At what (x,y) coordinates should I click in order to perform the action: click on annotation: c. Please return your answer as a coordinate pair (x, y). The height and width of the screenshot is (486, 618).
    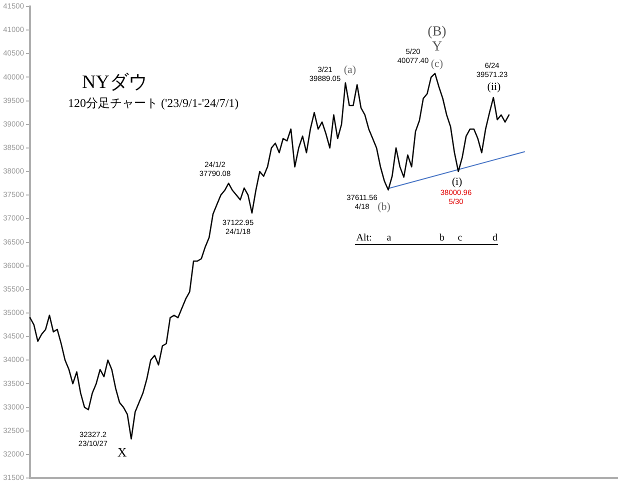
    Looking at the image, I should click on (460, 238).